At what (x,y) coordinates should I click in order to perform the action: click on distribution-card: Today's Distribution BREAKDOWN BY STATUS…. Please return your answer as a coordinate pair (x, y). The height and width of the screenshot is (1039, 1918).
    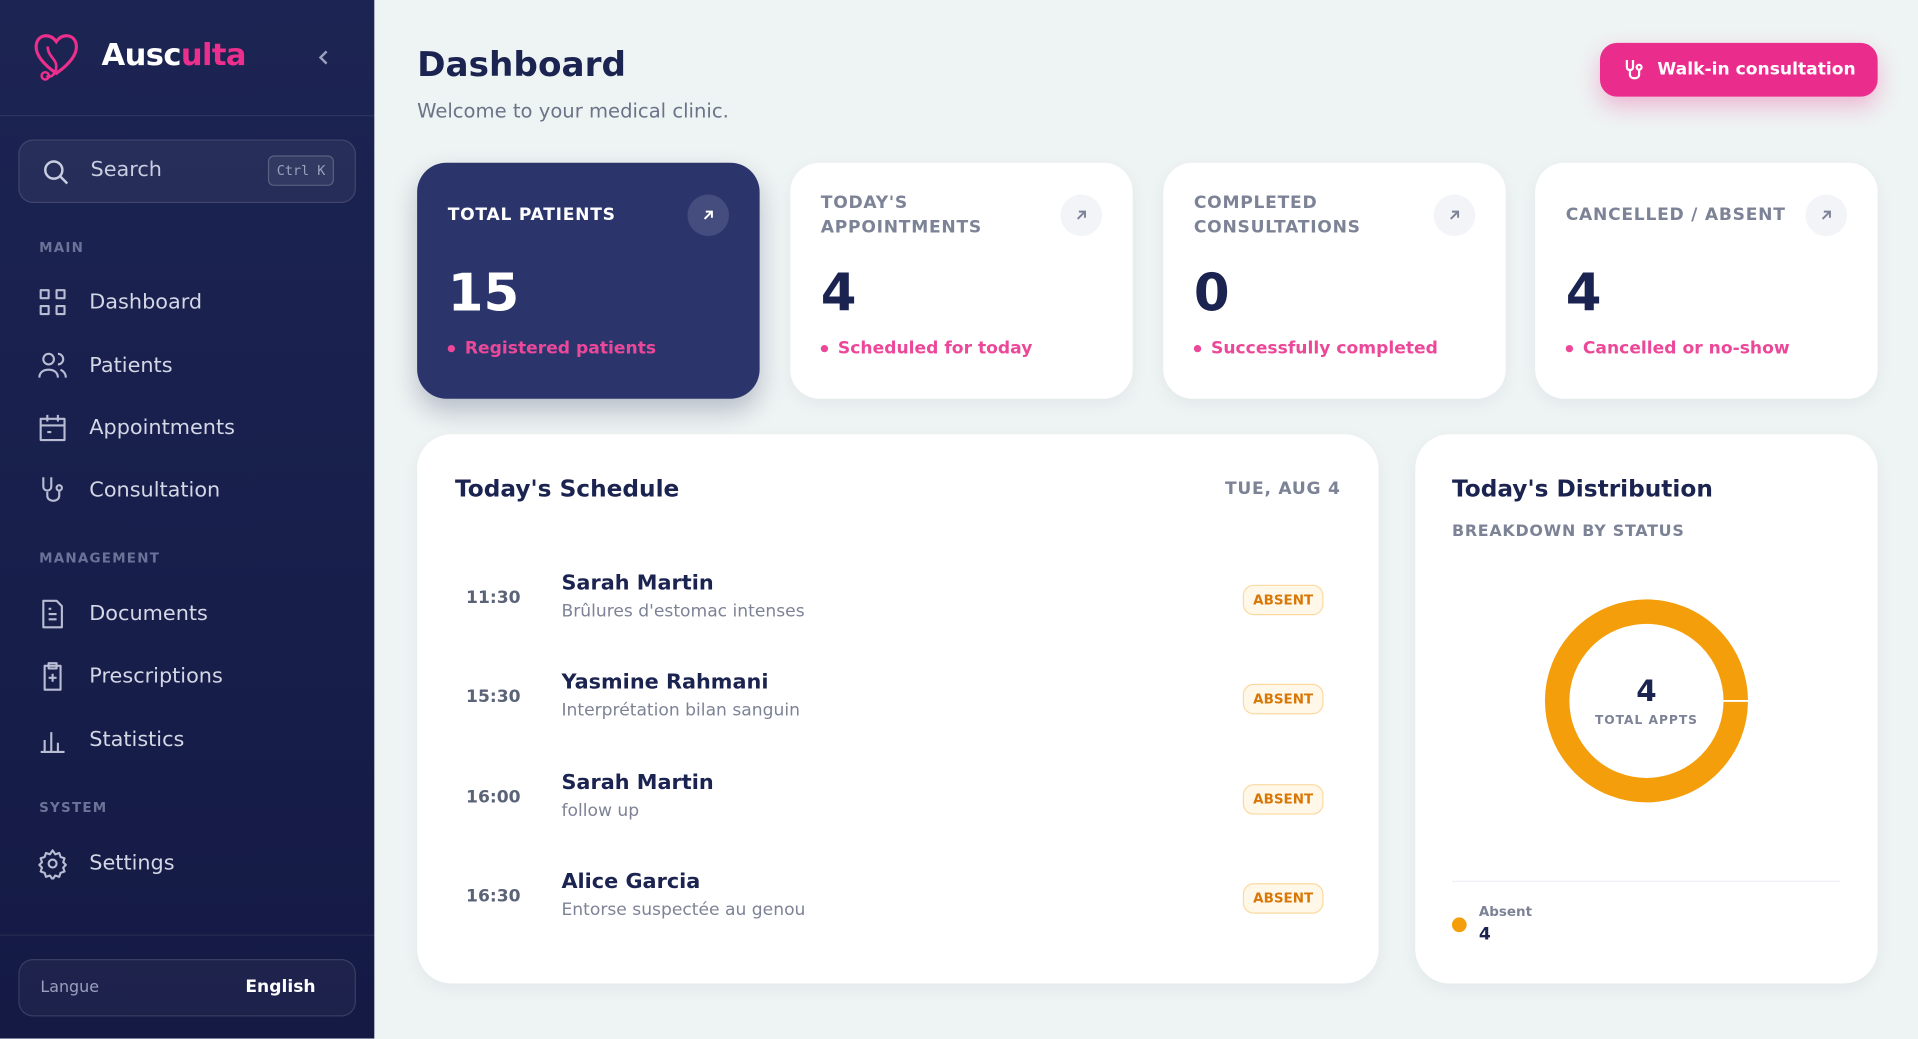
    Looking at the image, I should click on (1646, 709).